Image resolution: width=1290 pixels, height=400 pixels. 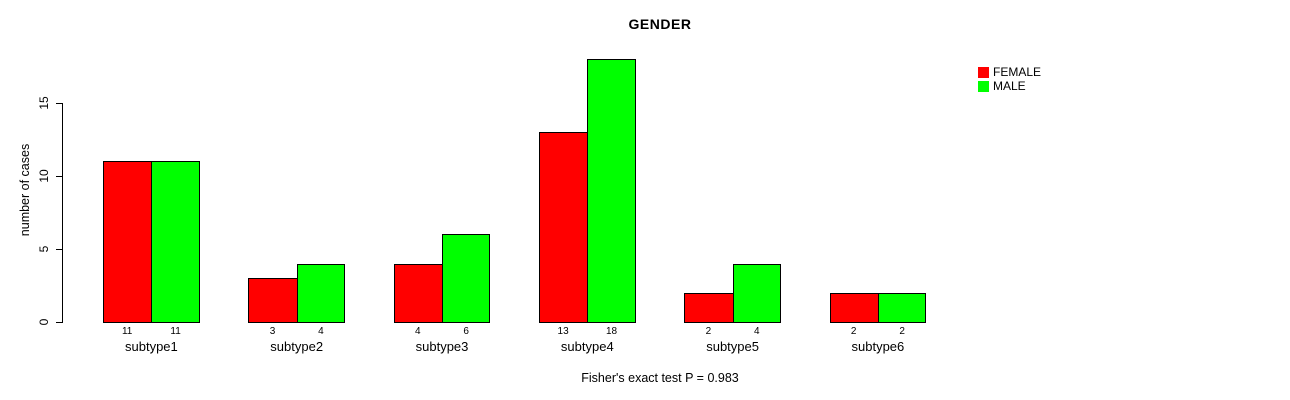 I want to click on bar-value-label: 3, so click(x=272, y=331).